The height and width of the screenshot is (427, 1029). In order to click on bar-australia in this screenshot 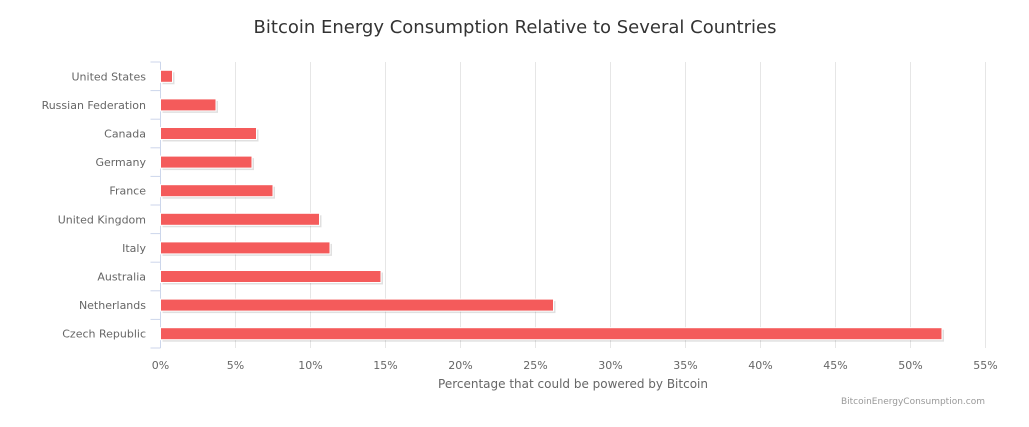, I will do `click(271, 276)`.